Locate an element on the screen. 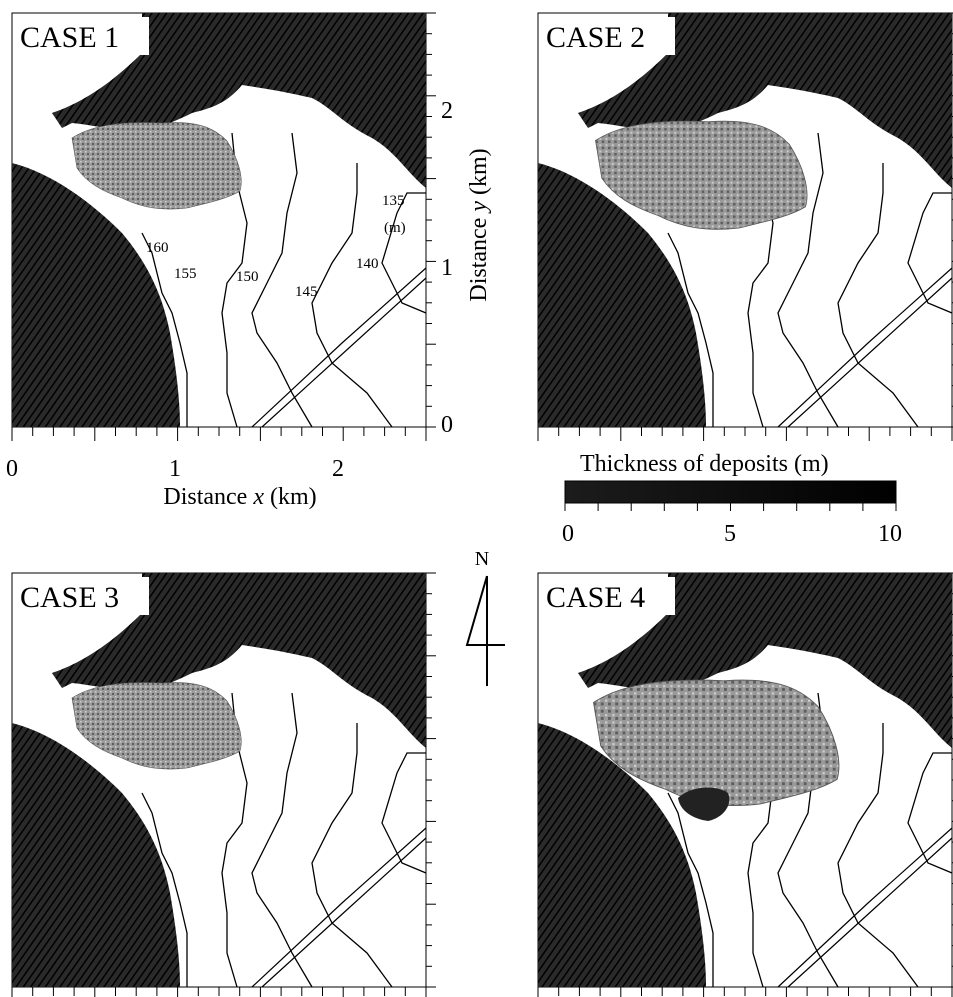 The height and width of the screenshot is (997, 953). y-axis-title: Distance y (km) is located at coordinates (479, 224).